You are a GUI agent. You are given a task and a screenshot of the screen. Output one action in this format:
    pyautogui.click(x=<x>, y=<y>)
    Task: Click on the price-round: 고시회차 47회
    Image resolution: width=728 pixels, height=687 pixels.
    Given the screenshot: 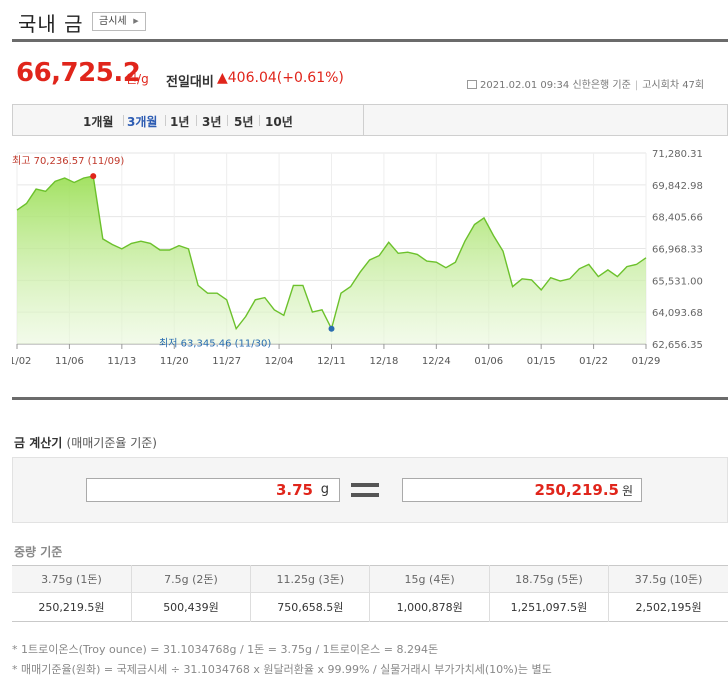 What is the action you would take?
    pyautogui.click(x=673, y=85)
    